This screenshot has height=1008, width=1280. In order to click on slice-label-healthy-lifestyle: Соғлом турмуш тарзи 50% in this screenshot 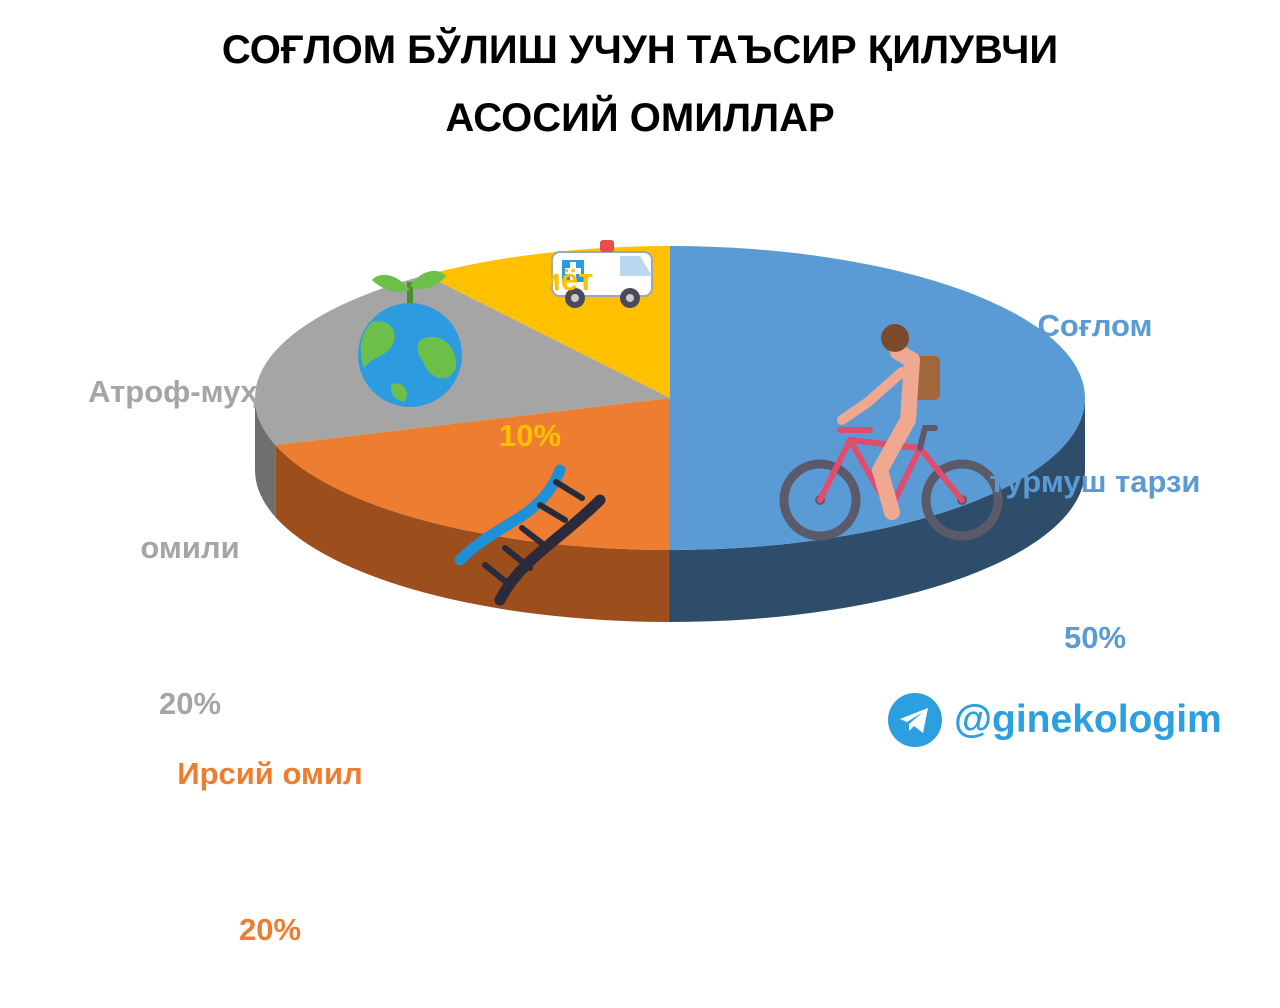, I will do `click(1095, 456)`.